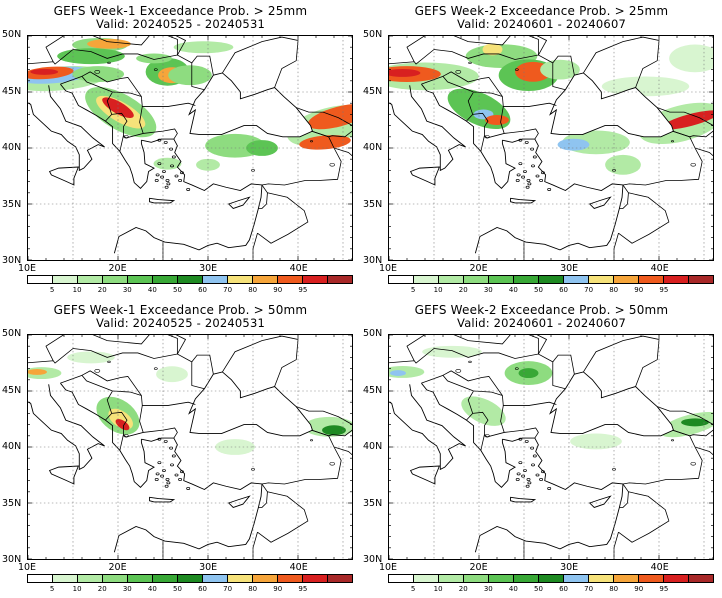  I want to click on black-sea, so click(250, 105).